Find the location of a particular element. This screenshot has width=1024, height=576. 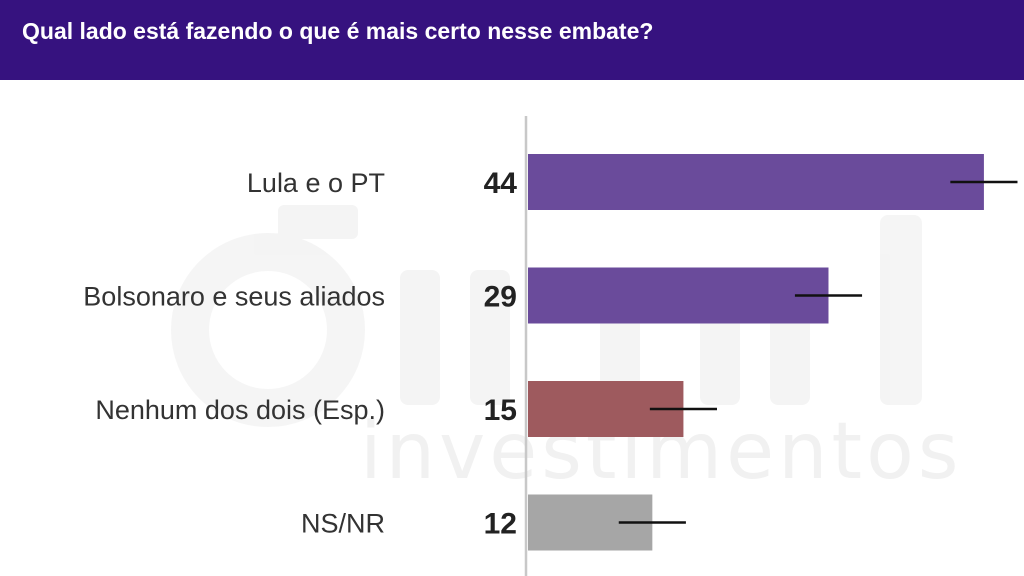

category-label-3: NS/NR is located at coordinates (343, 524).